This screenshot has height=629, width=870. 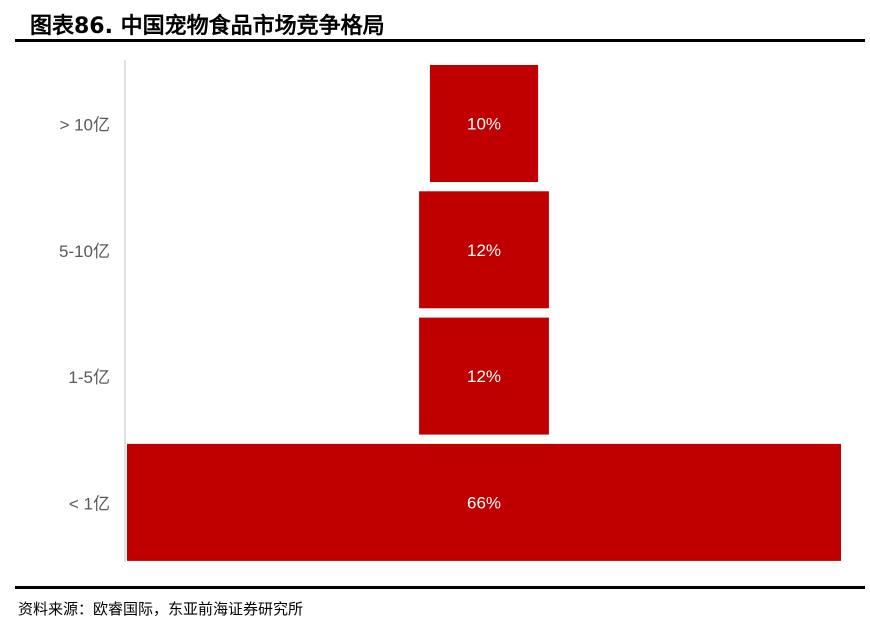 What do you see at coordinates (89, 377) in the screenshot?
I see `category-label: 1-5亿` at bounding box center [89, 377].